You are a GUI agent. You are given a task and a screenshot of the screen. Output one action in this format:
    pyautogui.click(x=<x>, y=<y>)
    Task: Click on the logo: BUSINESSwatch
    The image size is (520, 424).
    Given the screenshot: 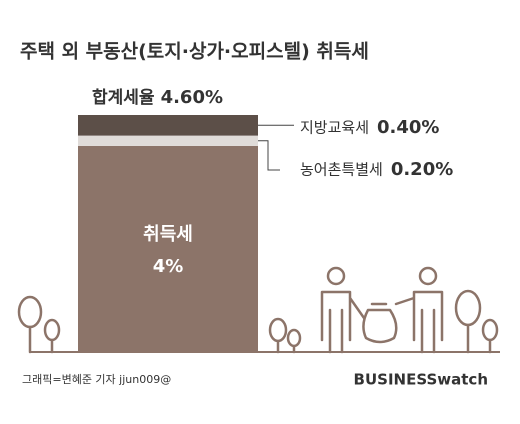 What is the action you would take?
    pyautogui.click(x=421, y=380)
    